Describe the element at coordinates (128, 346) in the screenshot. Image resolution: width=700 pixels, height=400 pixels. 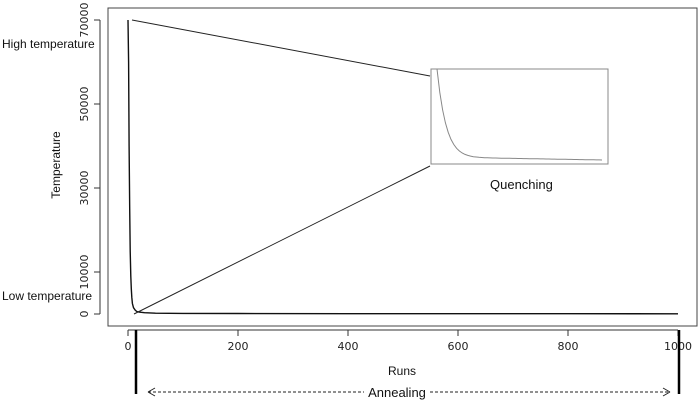
I see `x-tick-label: 0` at that location.